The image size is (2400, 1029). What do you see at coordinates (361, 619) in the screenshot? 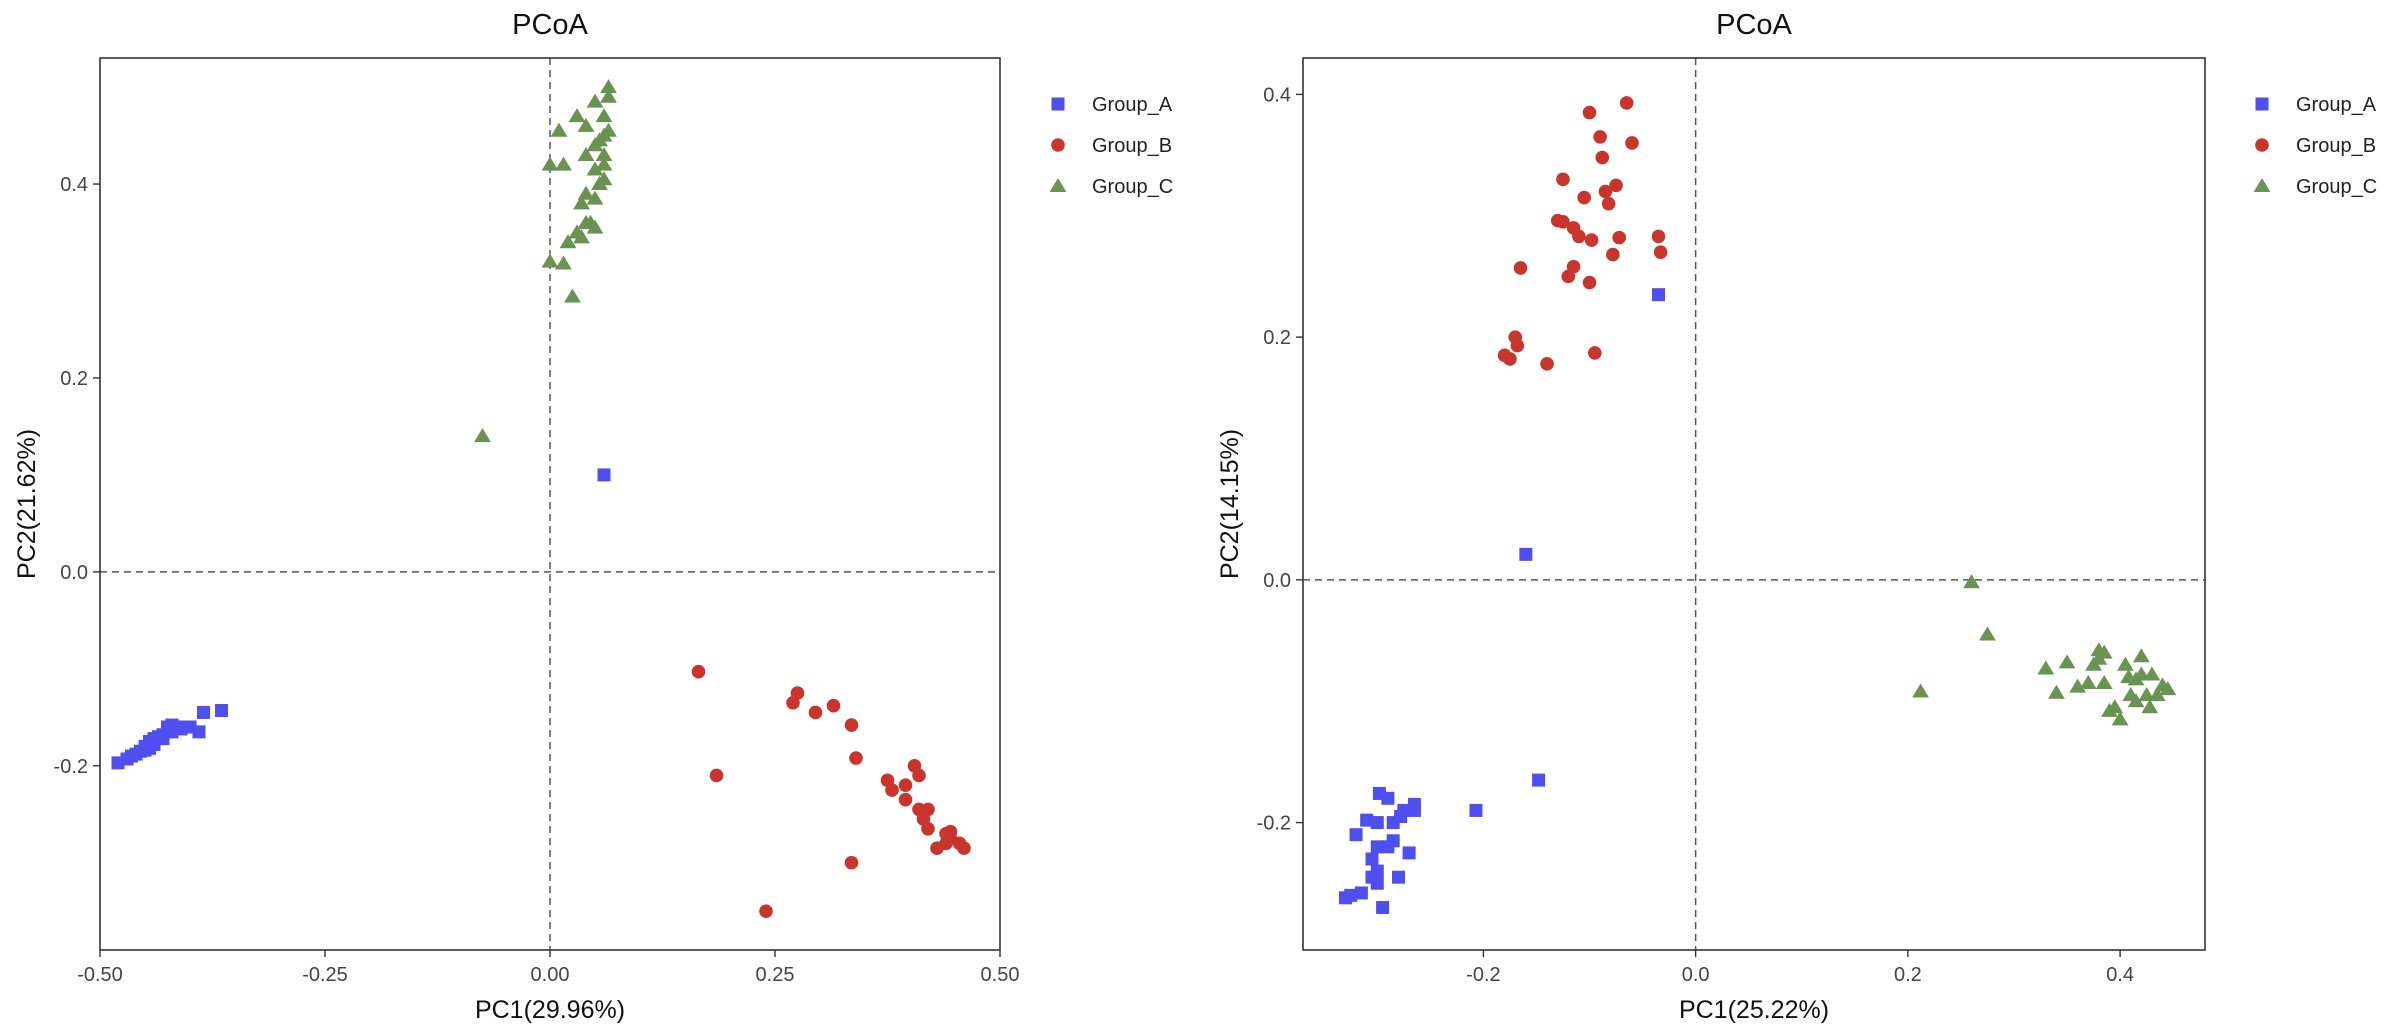
I see `series-Group_A` at bounding box center [361, 619].